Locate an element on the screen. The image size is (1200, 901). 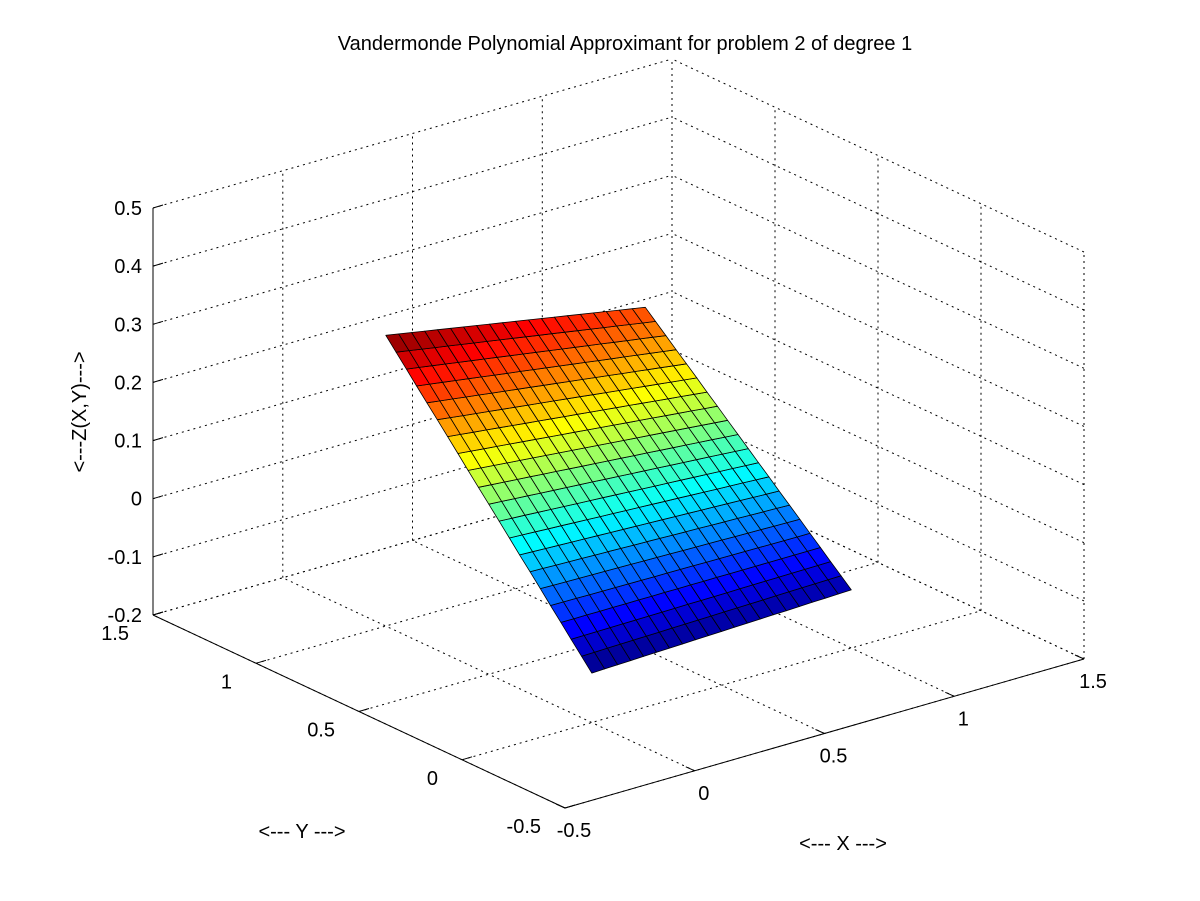
z-axis-label: <---Z(X,Y)---> is located at coordinates (80, 411).